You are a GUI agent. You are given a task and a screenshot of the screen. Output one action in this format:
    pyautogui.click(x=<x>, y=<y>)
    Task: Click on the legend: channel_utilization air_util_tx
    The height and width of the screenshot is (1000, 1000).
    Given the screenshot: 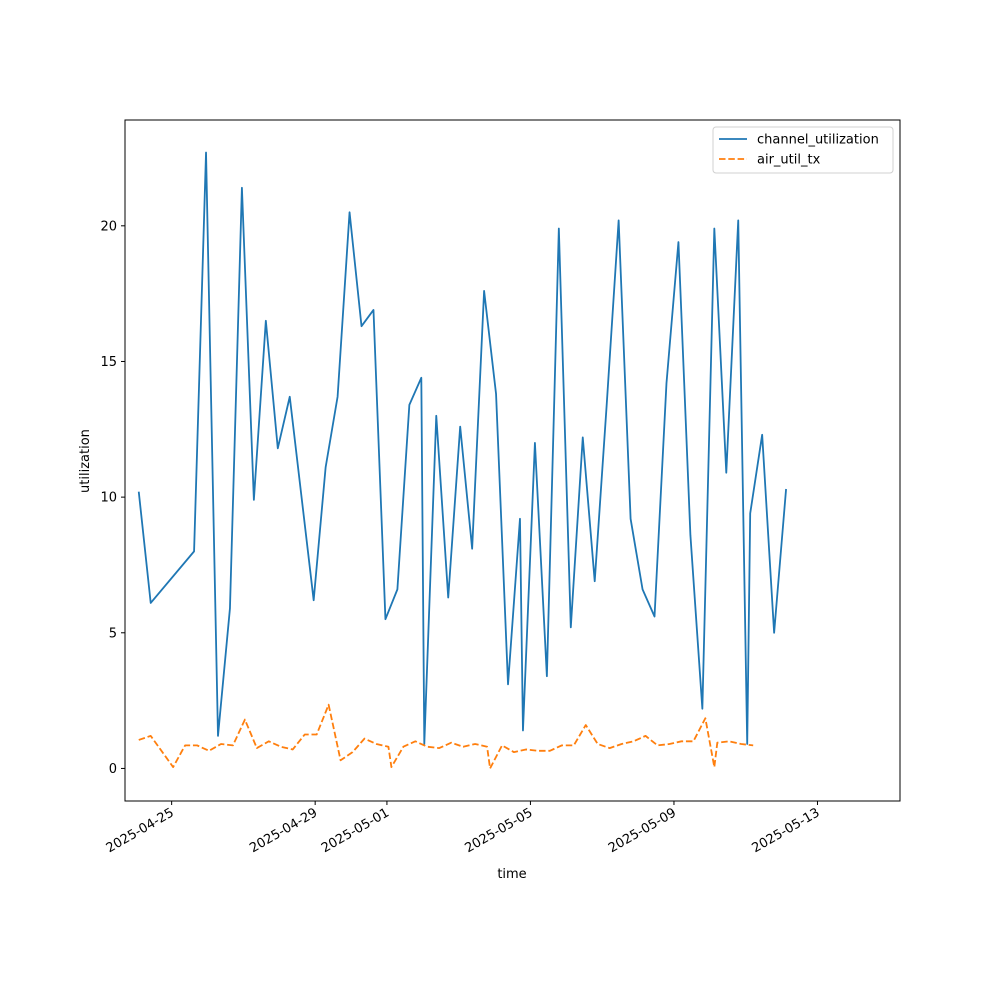 What is the action you would take?
    pyautogui.click(x=803, y=150)
    